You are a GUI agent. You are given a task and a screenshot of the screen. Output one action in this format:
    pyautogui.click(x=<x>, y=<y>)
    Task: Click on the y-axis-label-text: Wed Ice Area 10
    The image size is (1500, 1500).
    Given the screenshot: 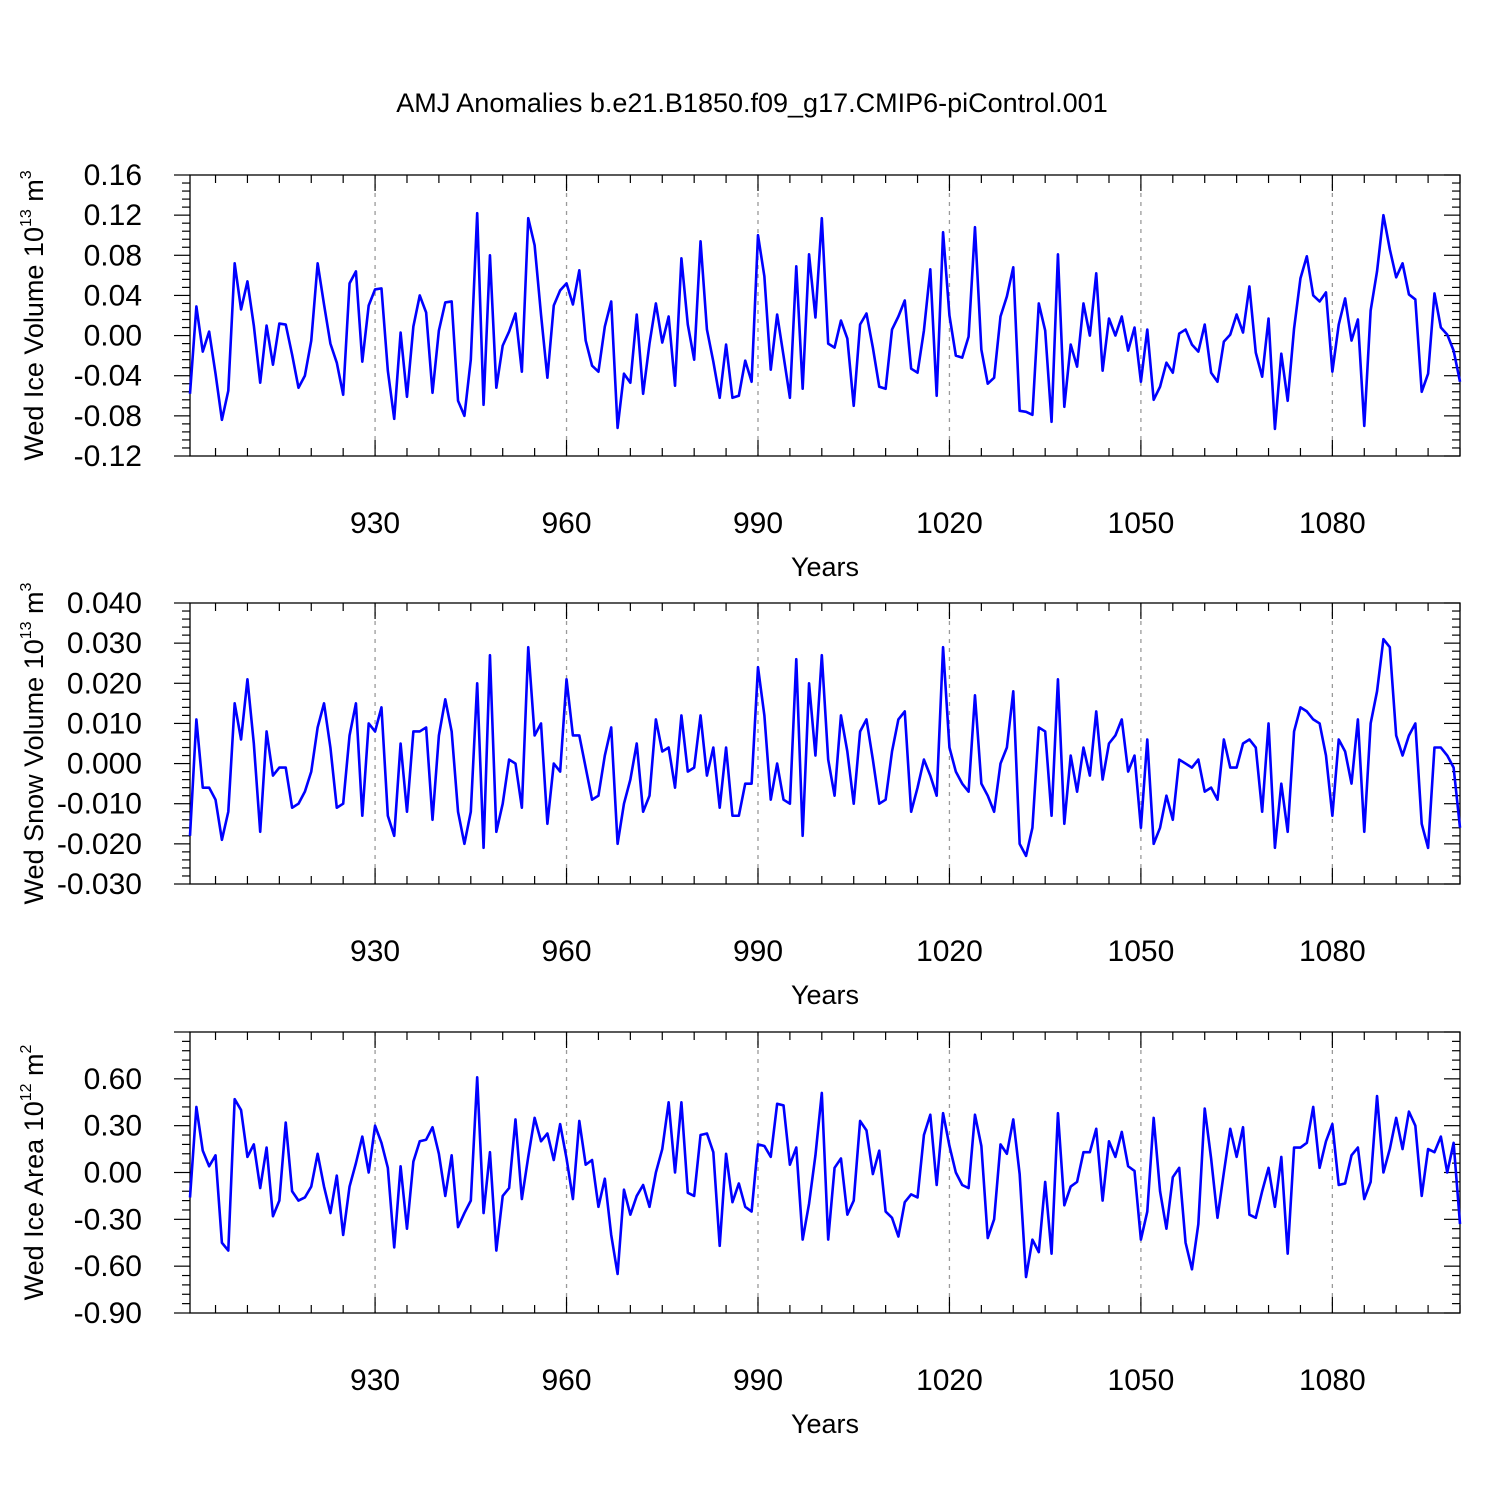 What is the action you would take?
    pyautogui.click(x=34, y=1200)
    